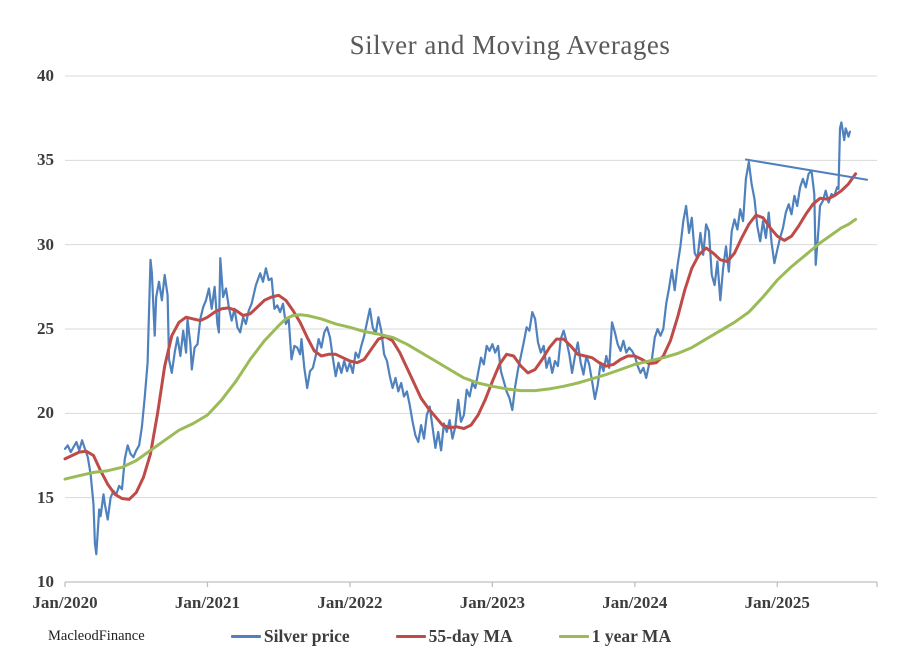 The image size is (902, 662). Describe the element at coordinates (777, 602) in the screenshot. I see `x-tick-label-Jan-2025: Jan/2025` at that location.